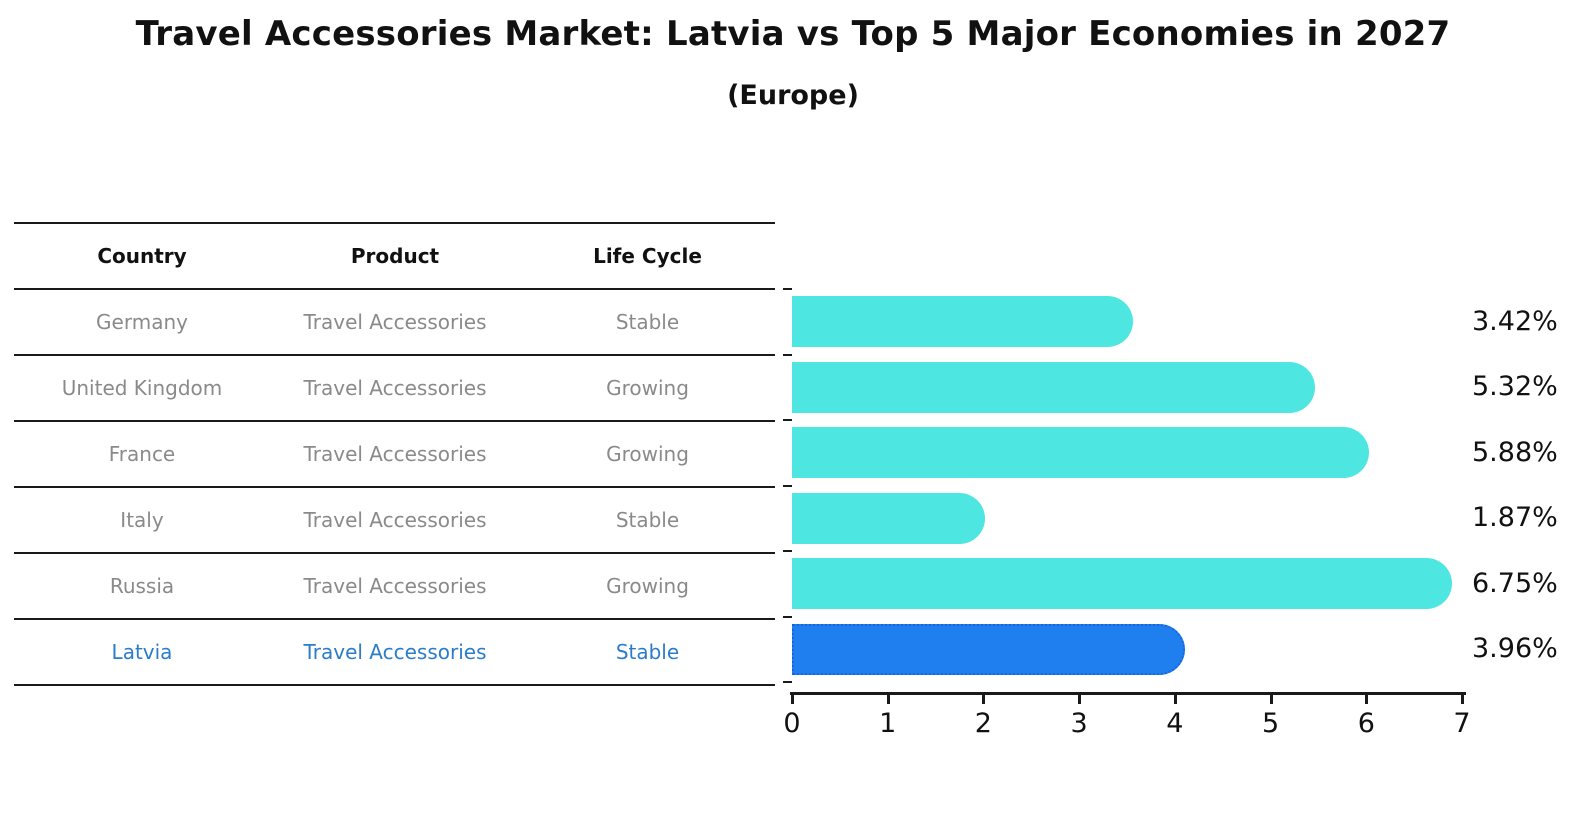  What do you see at coordinates (989, 649) in the screenshot?
I see `bar-latvia-highlight` at bounding box center [989, 649].